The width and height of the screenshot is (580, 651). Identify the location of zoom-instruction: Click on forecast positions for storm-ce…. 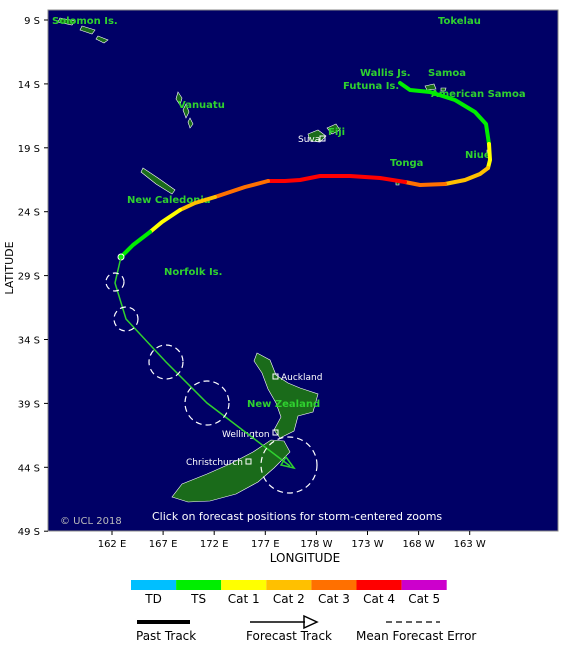
(297, 516).